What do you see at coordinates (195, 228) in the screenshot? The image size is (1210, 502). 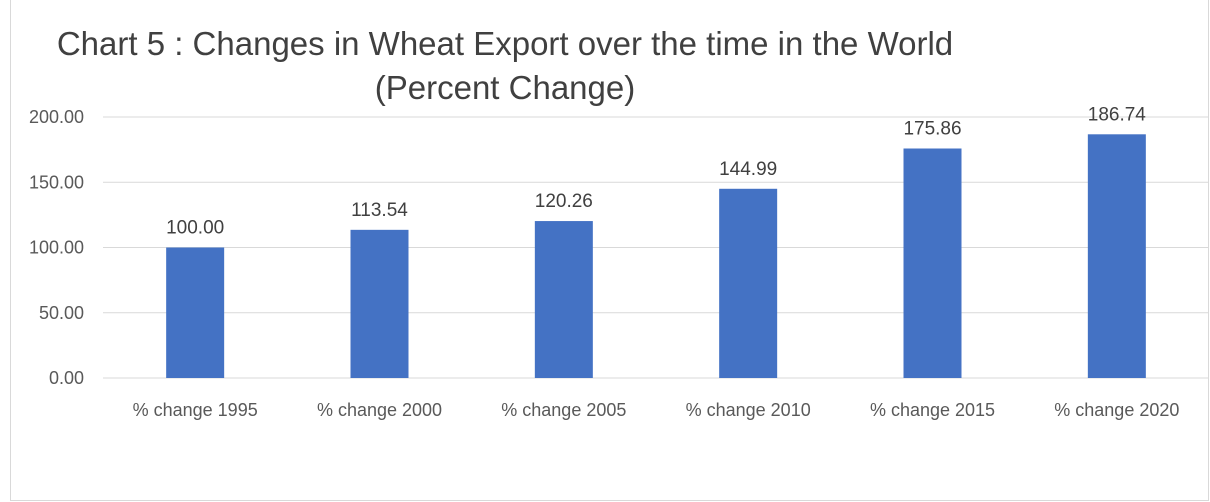 I see `data-label: 100.00` at bounding box center [195, 228].